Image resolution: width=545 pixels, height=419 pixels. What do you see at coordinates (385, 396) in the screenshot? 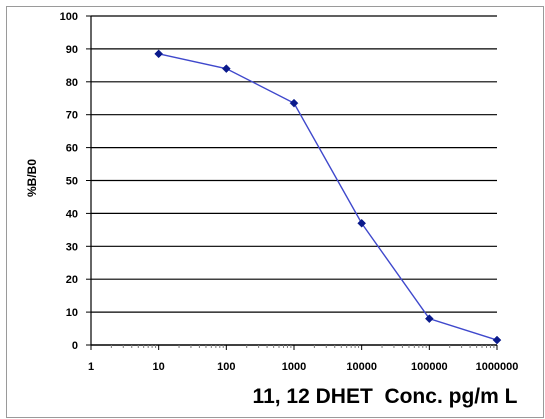
I see `x-axis-title: 11, 12 DHET Conc. pg/m L` at bounding box center [385, 396].